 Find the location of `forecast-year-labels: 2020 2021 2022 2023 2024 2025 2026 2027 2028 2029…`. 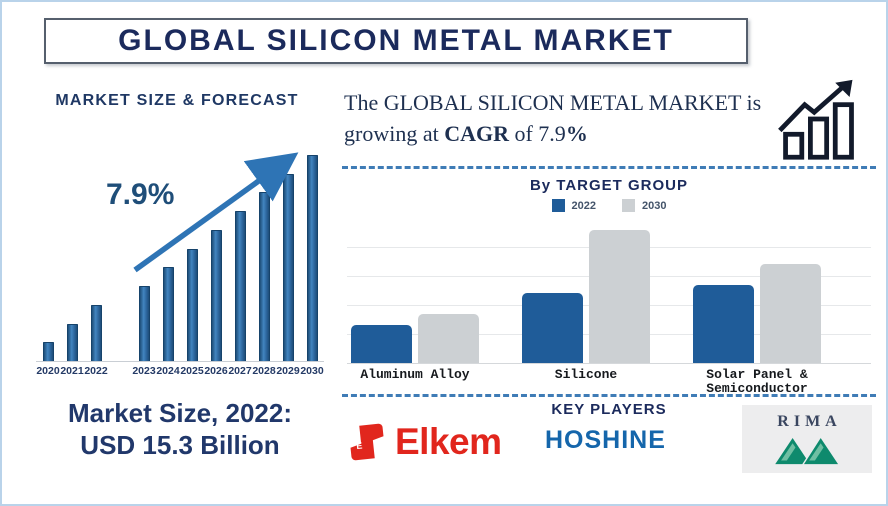

forecast-year-labels: 2020 2021 2022 2023 2024 2025 2026 2027 2028 2029… is located at coordinates (180, 371).